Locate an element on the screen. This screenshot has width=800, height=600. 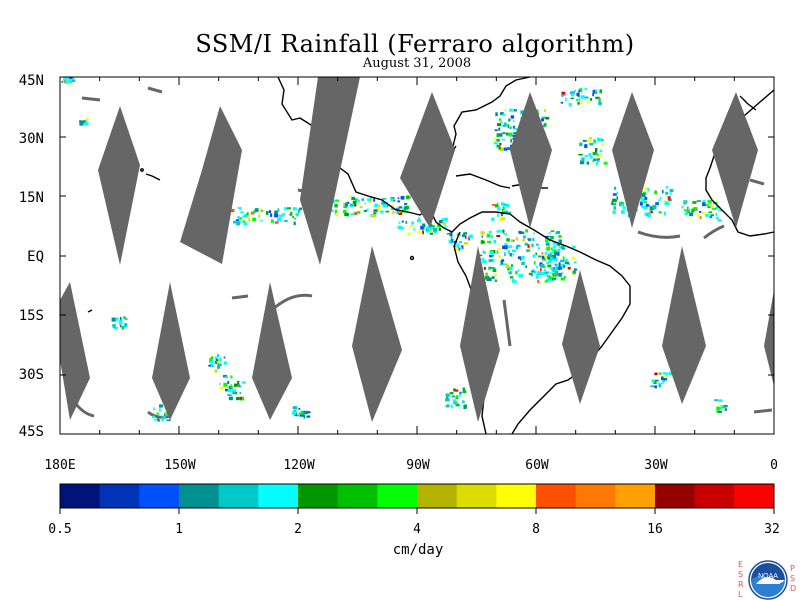
lon-label-150w: 150W is located at coordinates (180, 465).